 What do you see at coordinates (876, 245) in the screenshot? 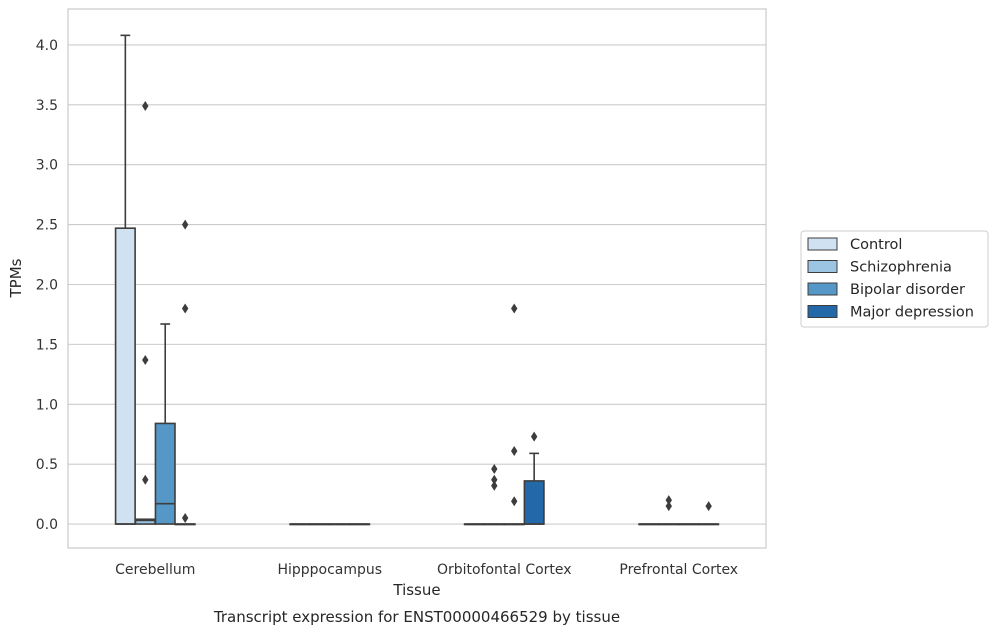
I see `legend-label: Control` at bounding box center [876, 245].